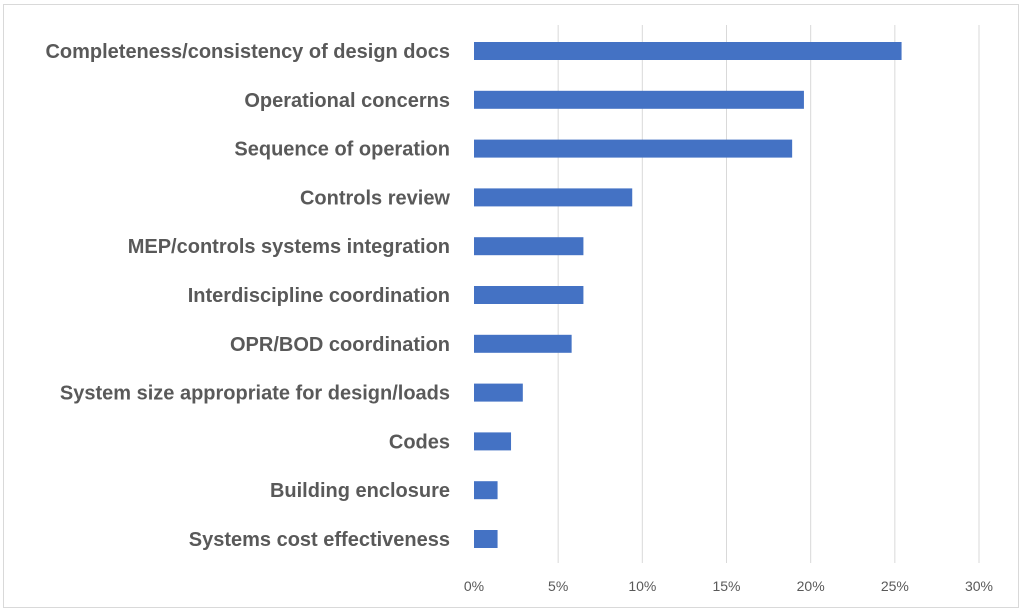 This screenshot has width=1024, height=614. Describe the element at coordinates (979, 586) in the screenshot. I see `x-tick-label: 30%` at that location.